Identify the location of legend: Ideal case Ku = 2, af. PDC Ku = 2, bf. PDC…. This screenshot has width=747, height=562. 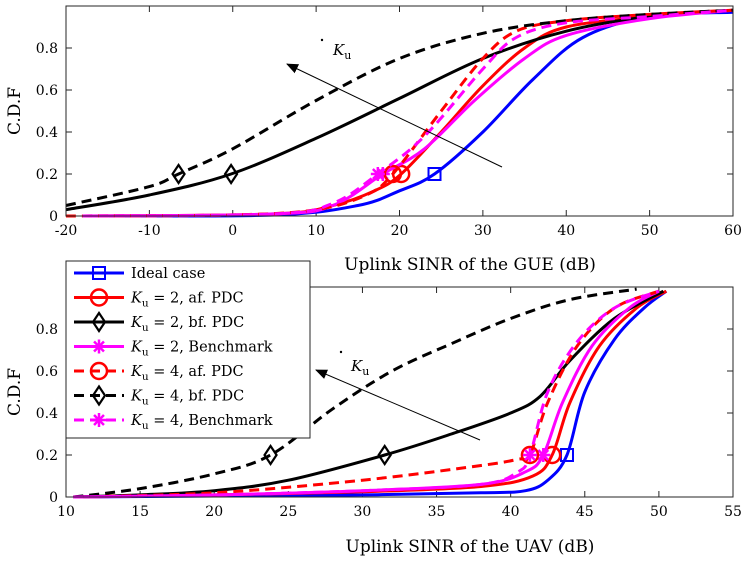
(188, 349).